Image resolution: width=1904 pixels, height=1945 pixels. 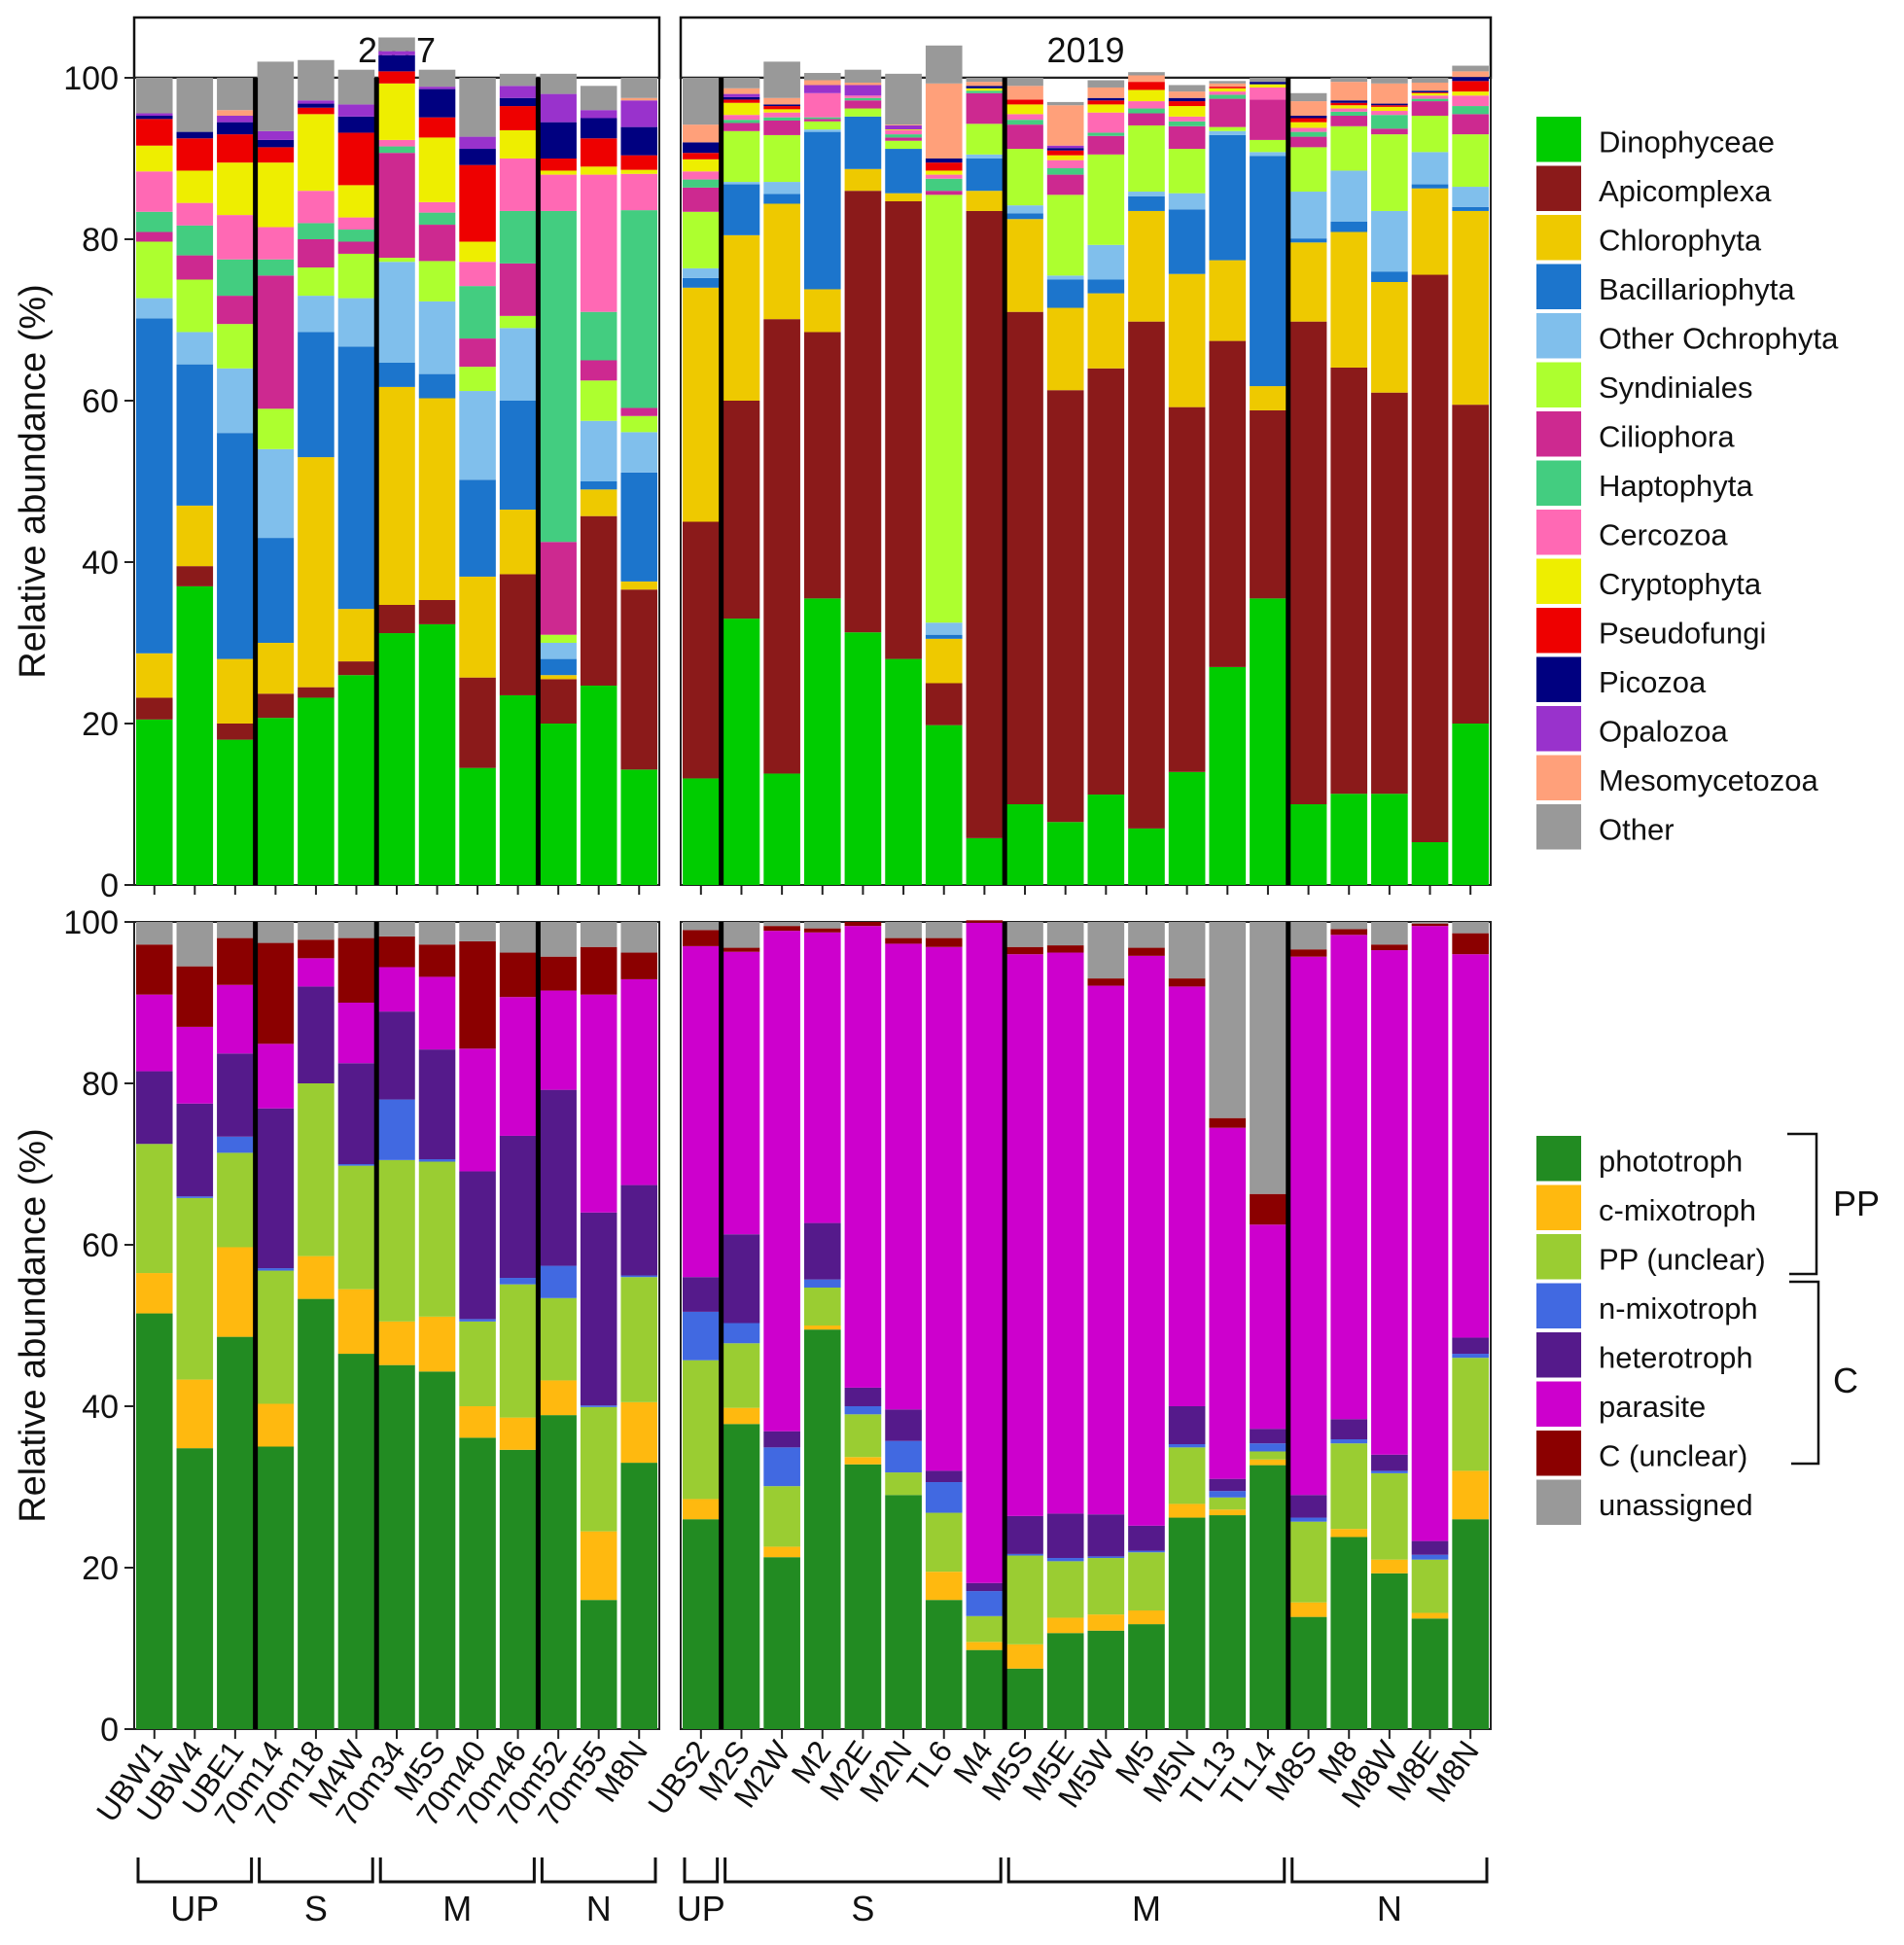 What do you see at coordinates (1676, 1357) in the screenshot?
I see `legend-label: heterotroph` at bounding box center [1676, 1357].